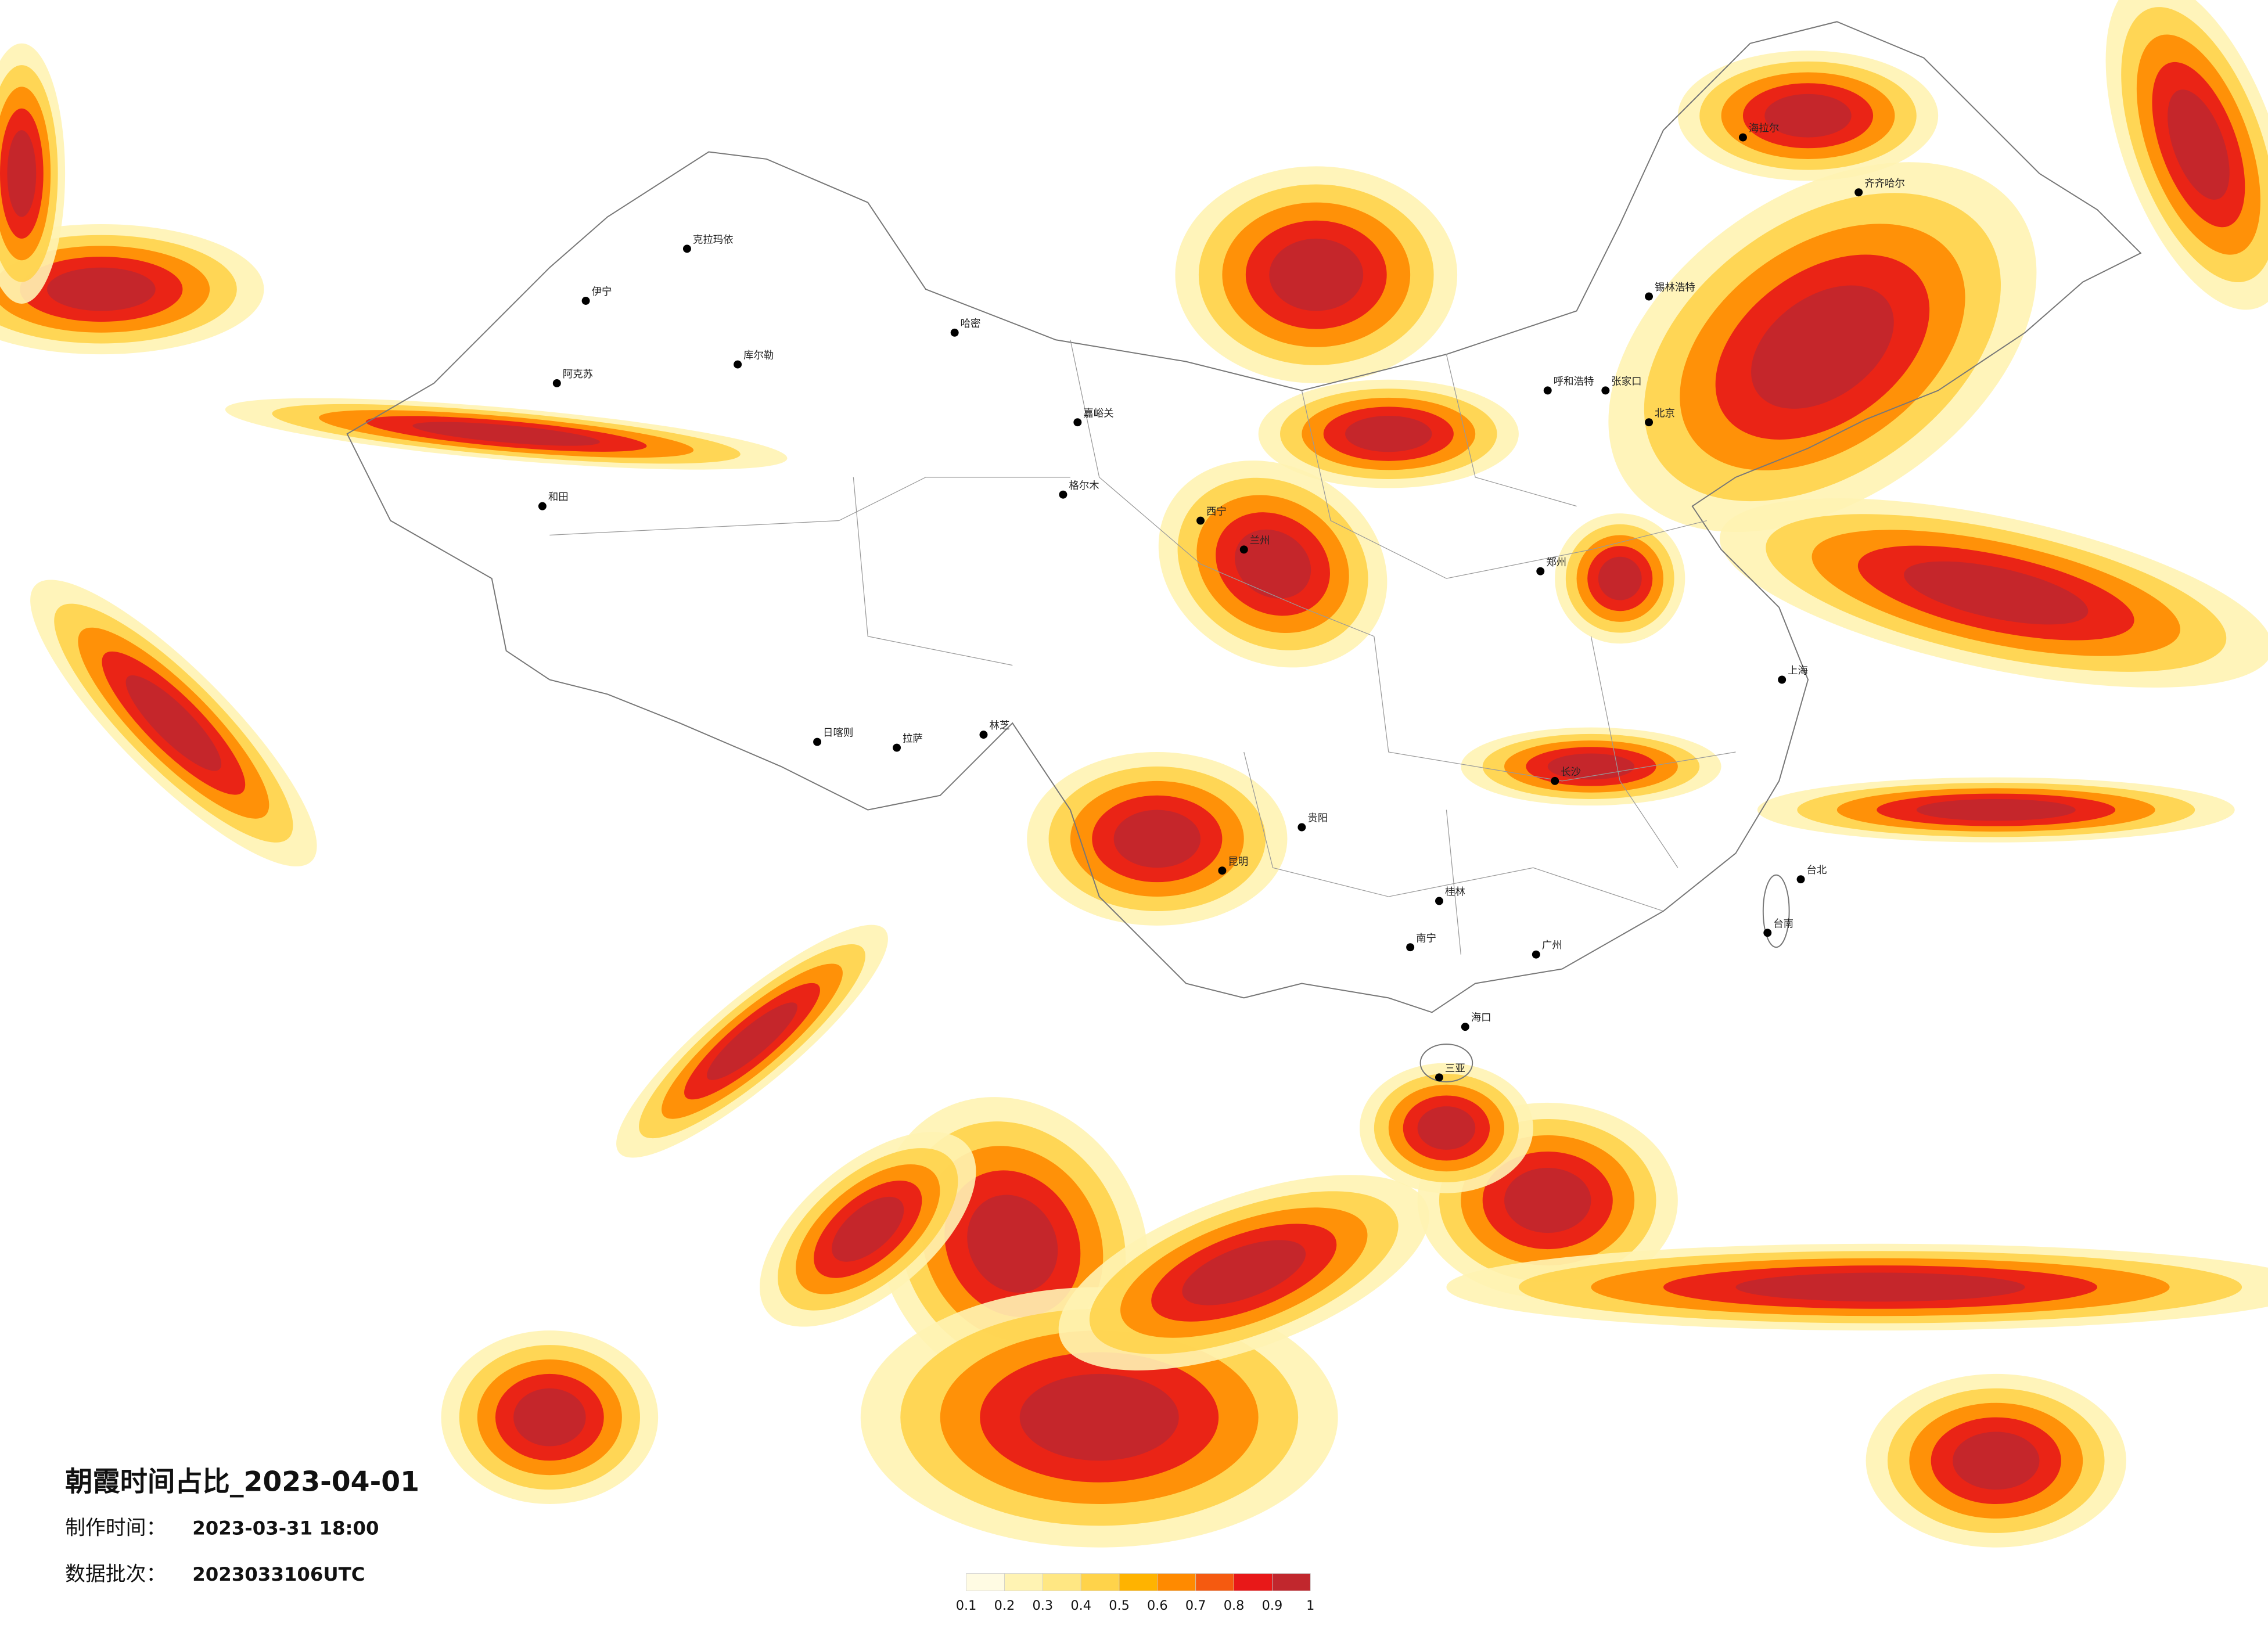  I want to click on city-label: 北京, so click(1665, 413).